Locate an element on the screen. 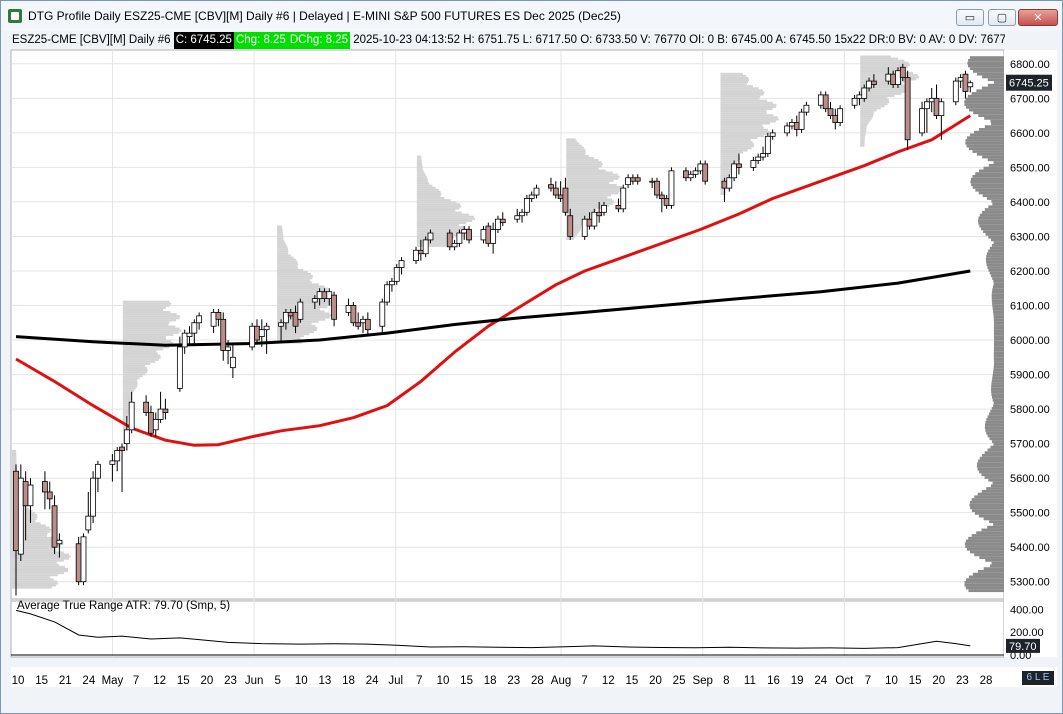  x-tick-label: 23 is located at coordinates (230, 681).